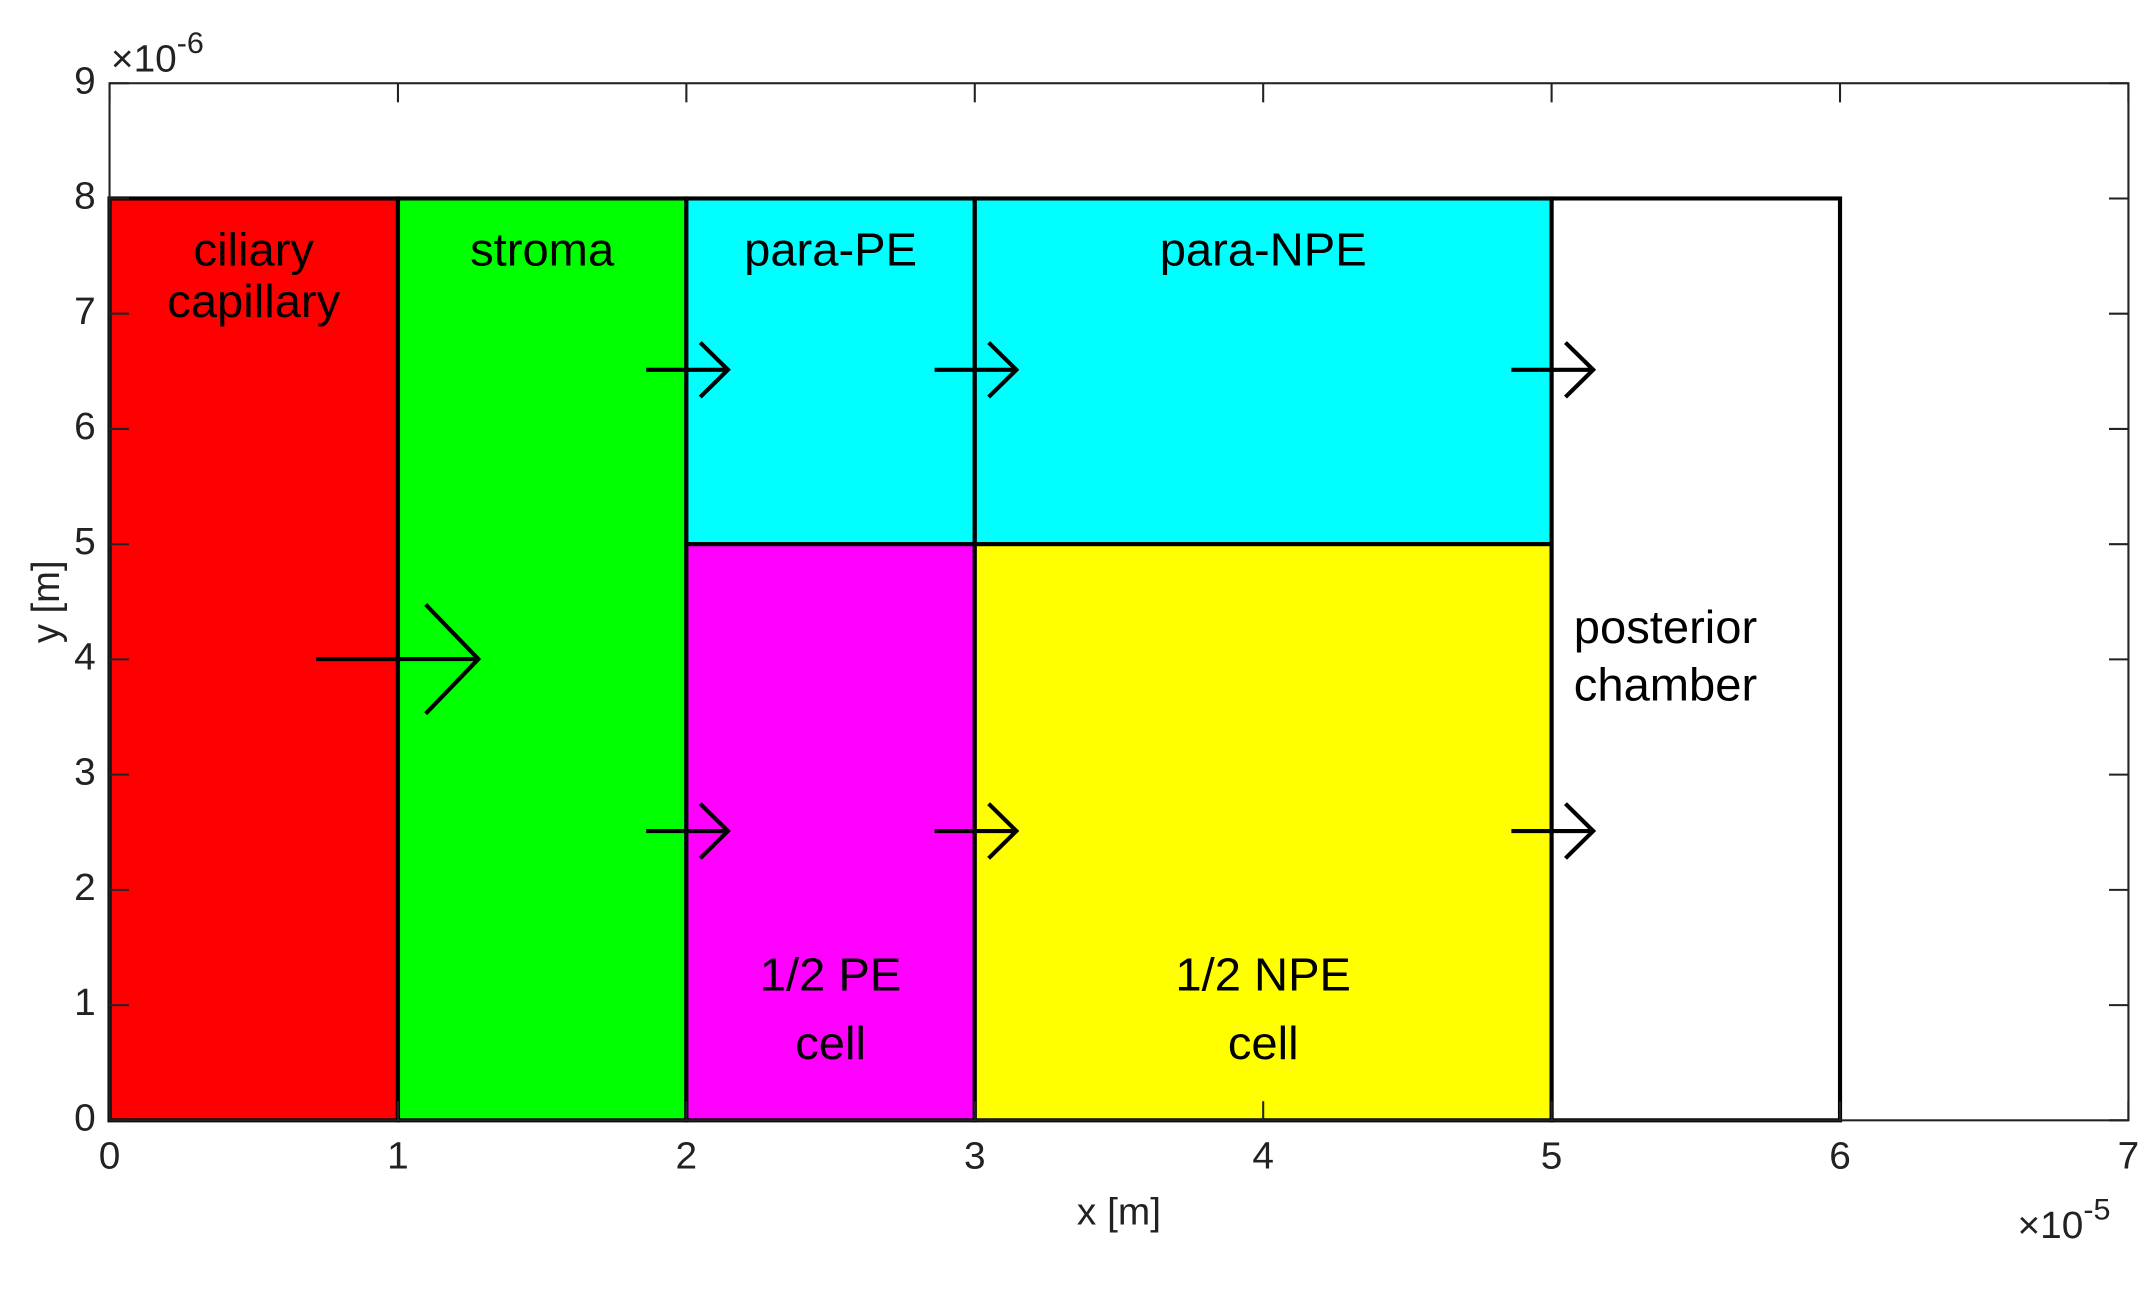  Describe the element at coordinates (398, 1156) in the screenshot. I see `x-tick-label: 1` at that location.